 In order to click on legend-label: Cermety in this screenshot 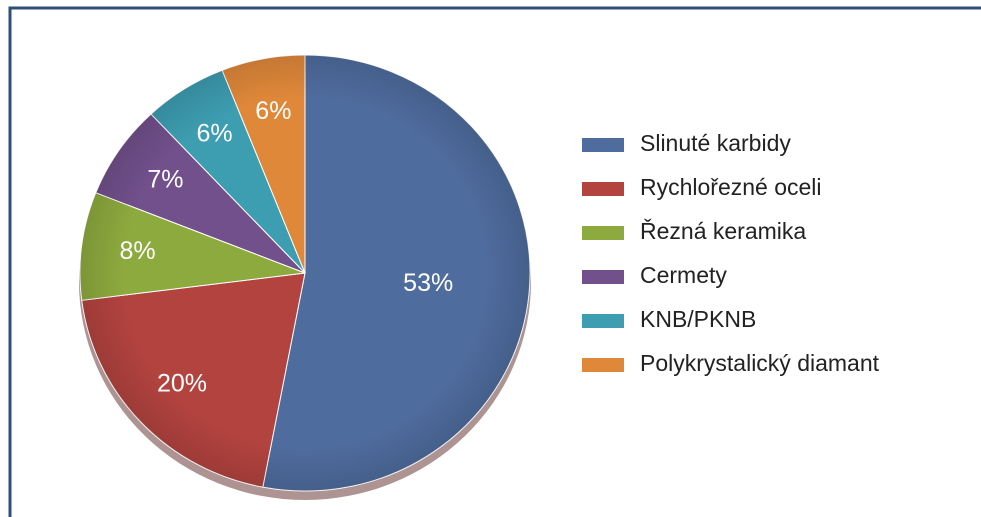, I will do `click(683, 275)`.